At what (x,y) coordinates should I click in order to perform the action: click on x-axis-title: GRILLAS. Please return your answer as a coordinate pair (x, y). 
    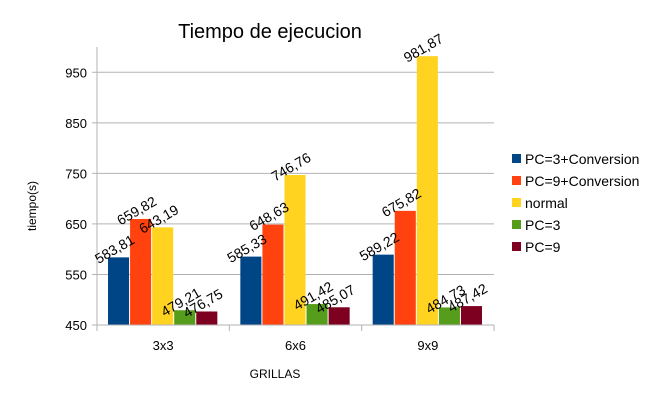
    Looking at the image, I should click on (275, 374).